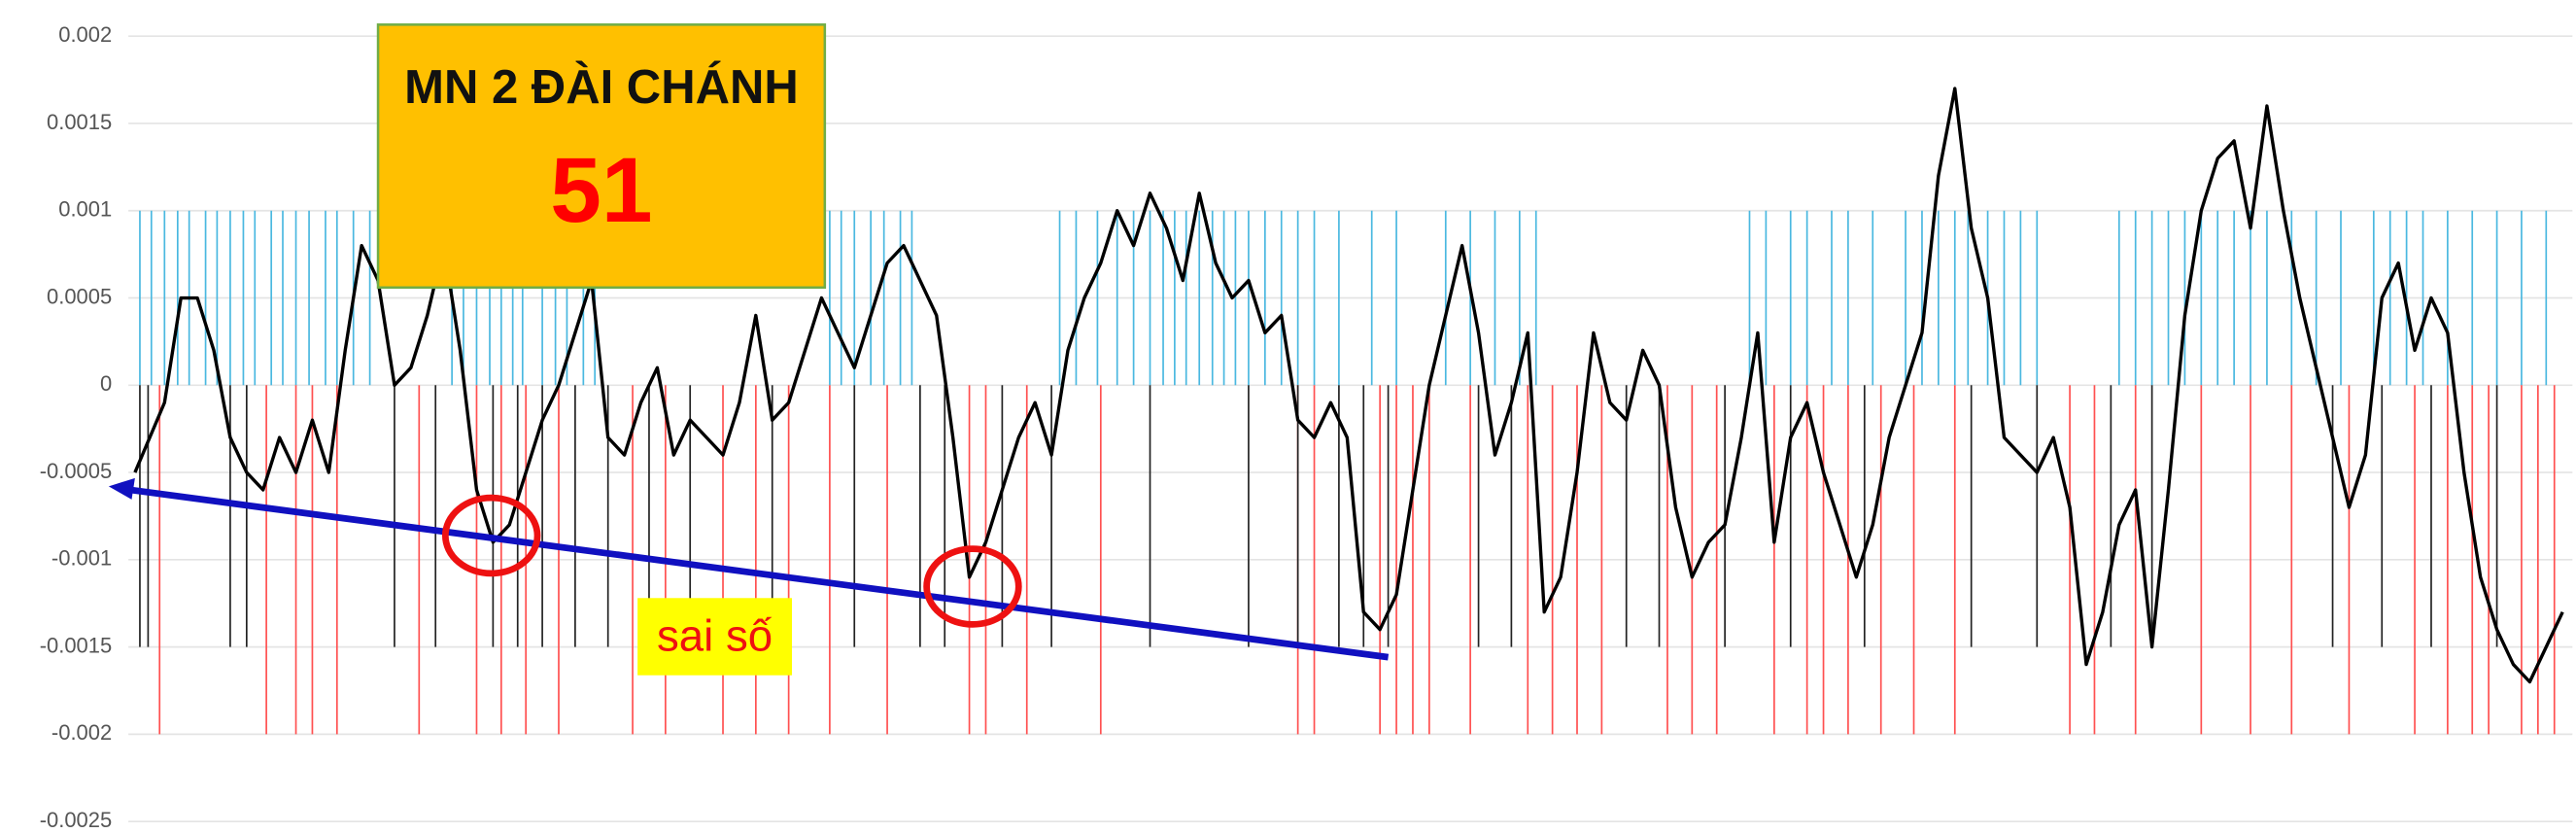 The image size is (2576, 833). What do you see at coordinates (85, 209) in the screenshot?
I see `y-tick-label: 0.001` at bounding box center [85, 209].